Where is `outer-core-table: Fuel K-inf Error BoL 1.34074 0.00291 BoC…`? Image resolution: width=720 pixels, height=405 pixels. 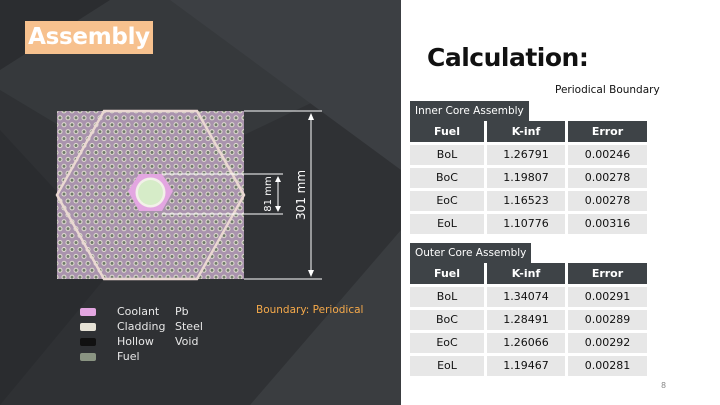
outer-core-table: Fuel K-inf Error BoL 1.34074 0.00291 BoC… is located at coordinates (528, 321).